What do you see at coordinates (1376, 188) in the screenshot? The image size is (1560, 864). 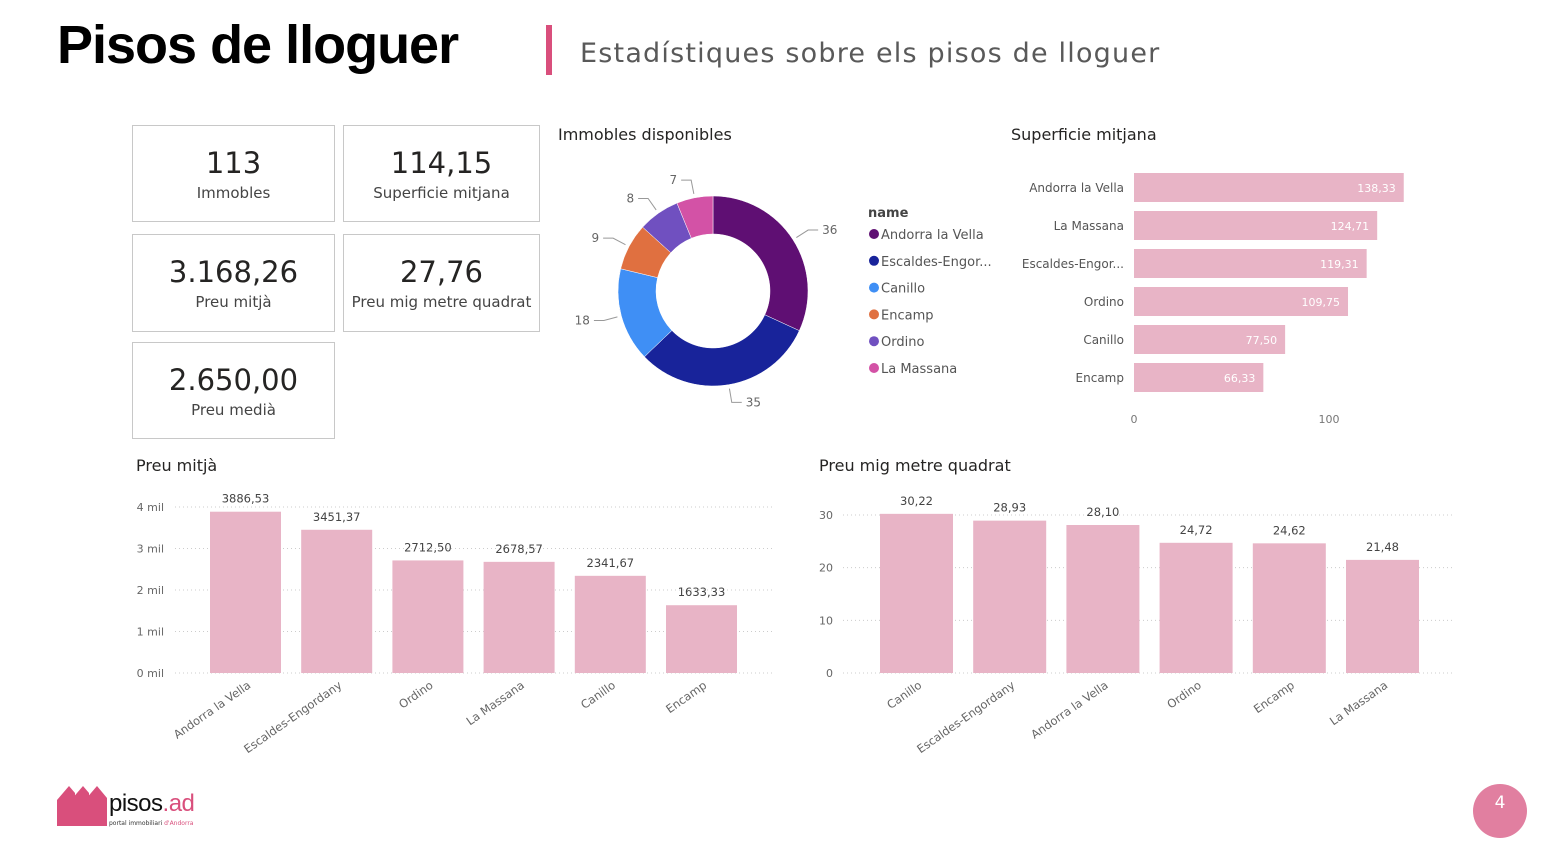 I see `hbar-data-label: 138,33` at bounding box center [1376, 188].